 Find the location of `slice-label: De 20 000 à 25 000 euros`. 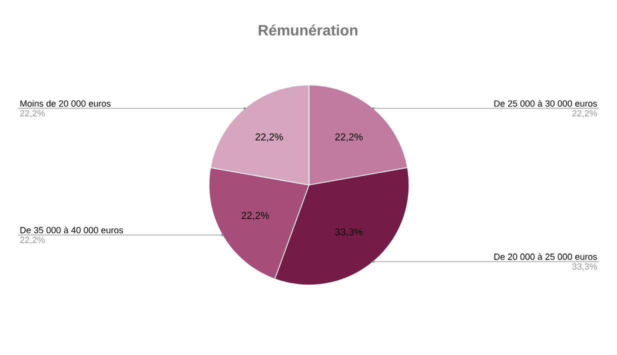

slice-label: De 20 000 à 25 000 euros is located at coordinates (545, 256).